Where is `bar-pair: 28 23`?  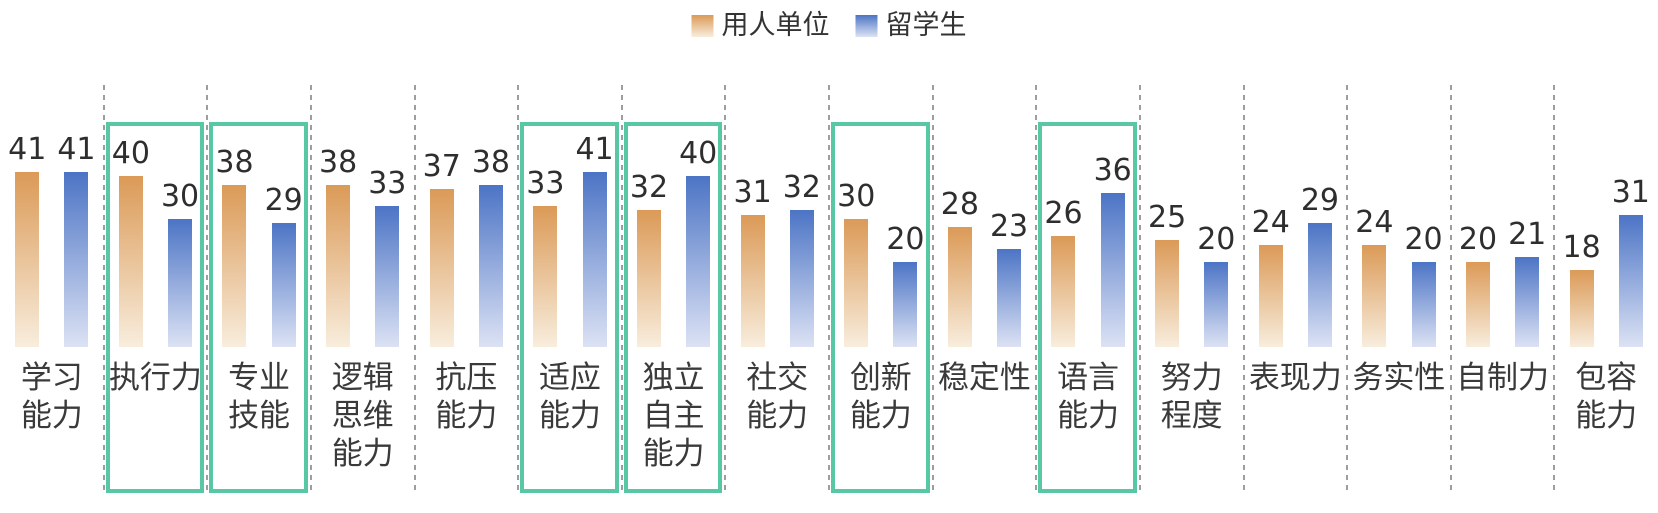 bar-pair: 28 23 is located at coordinates (985, 216).